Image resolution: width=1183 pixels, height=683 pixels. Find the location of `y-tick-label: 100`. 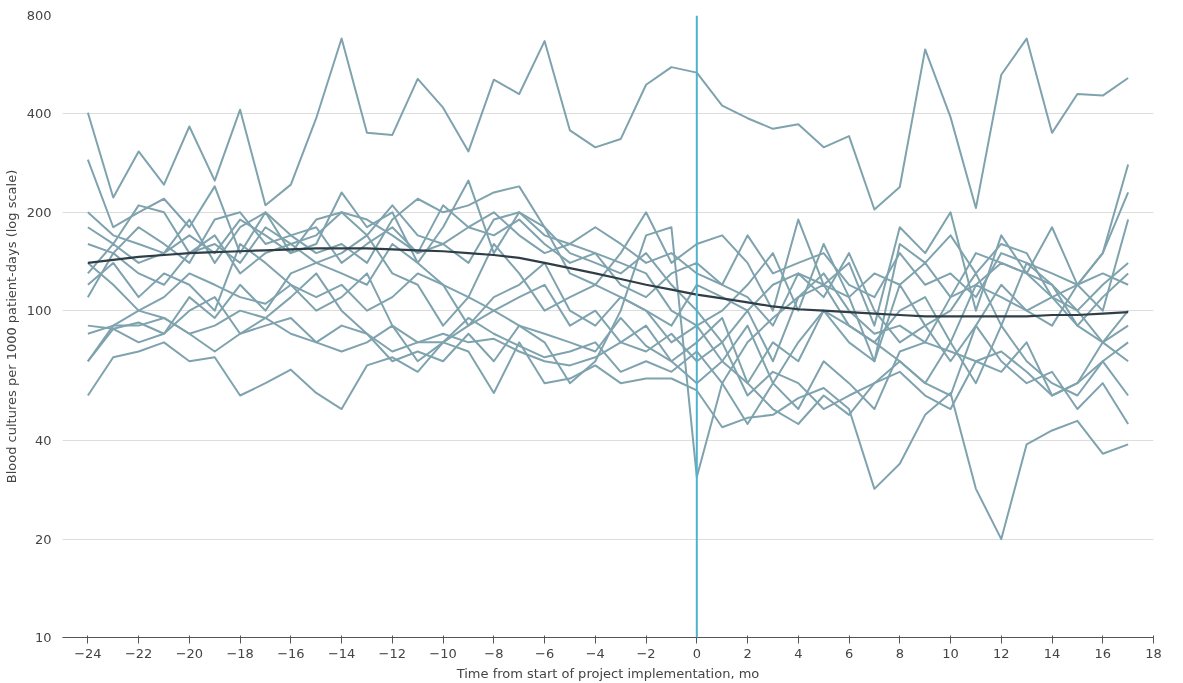

y-tick-label: 100 is located at coordinates (39, 311).